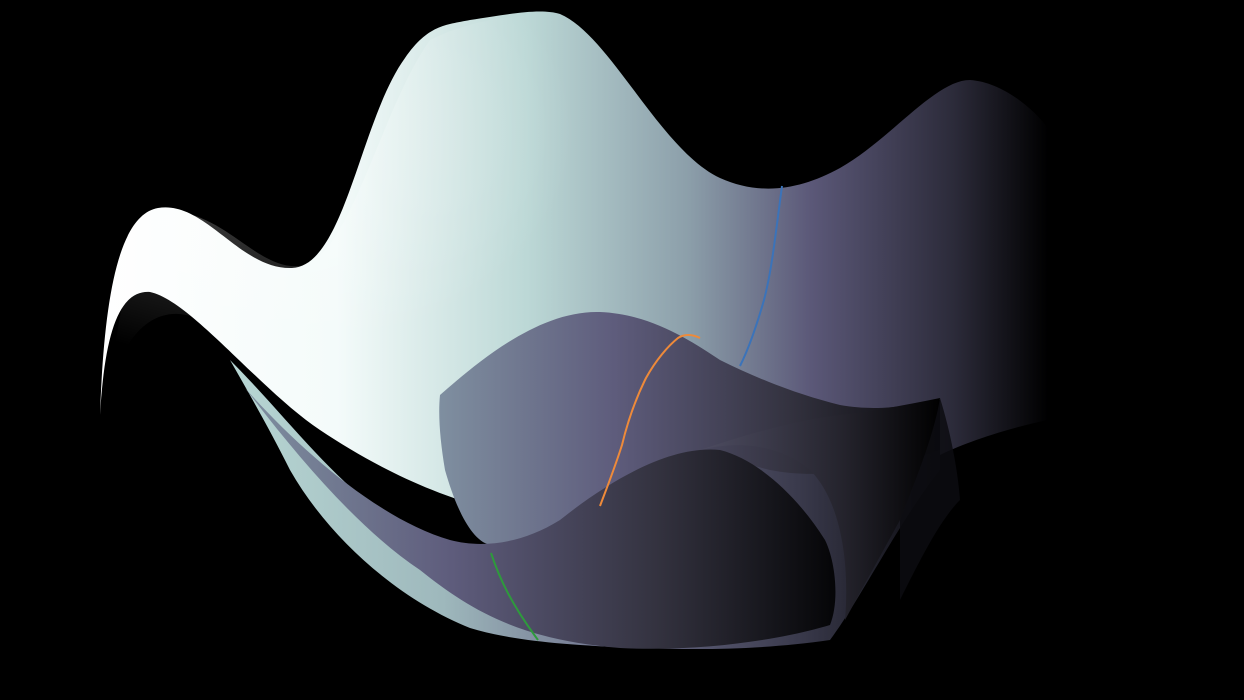 The image size is (1244, 700). Describe the element at coordinates (930, 499) in the screenshot. I see `surface-shadow-wedge` at that location.